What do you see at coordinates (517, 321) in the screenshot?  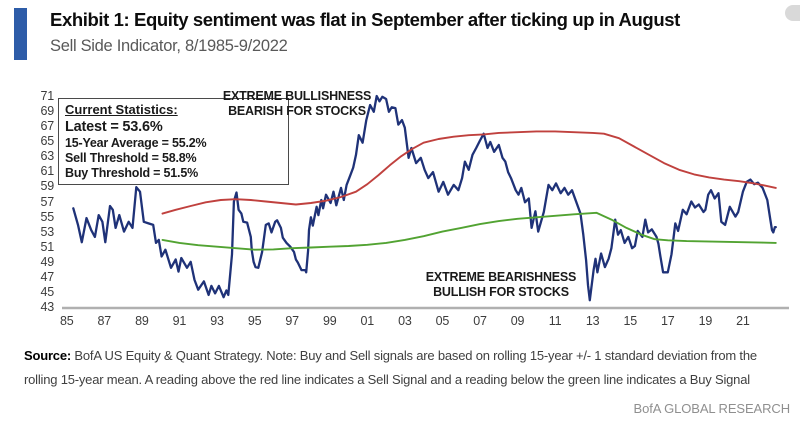 I see `x-axis-tick-label: 09` at bounding box center [517, 321].